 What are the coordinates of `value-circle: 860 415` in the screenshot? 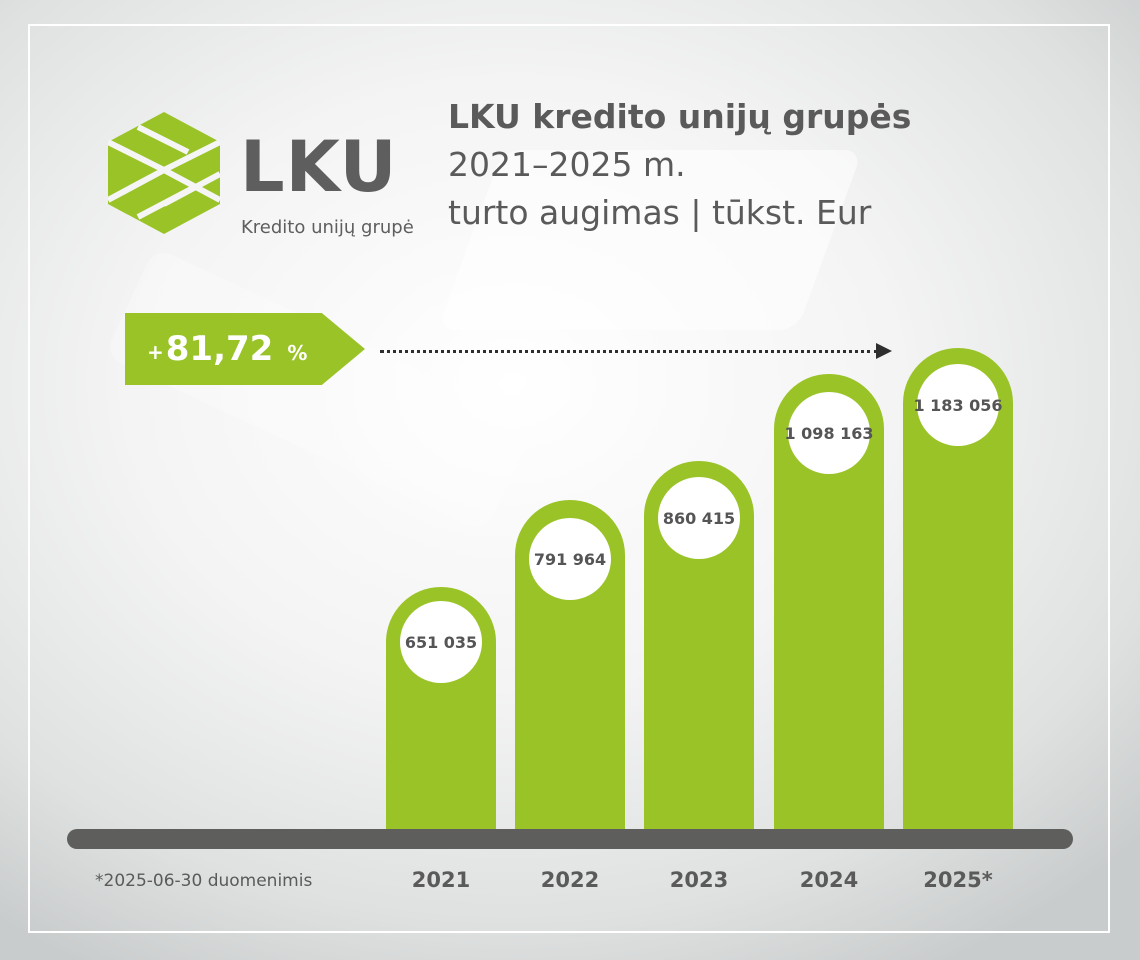 It's located at (699, 518).